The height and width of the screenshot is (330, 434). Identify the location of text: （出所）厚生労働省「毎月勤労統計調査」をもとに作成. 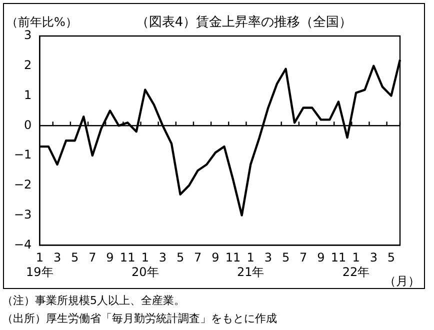
(139, 319).